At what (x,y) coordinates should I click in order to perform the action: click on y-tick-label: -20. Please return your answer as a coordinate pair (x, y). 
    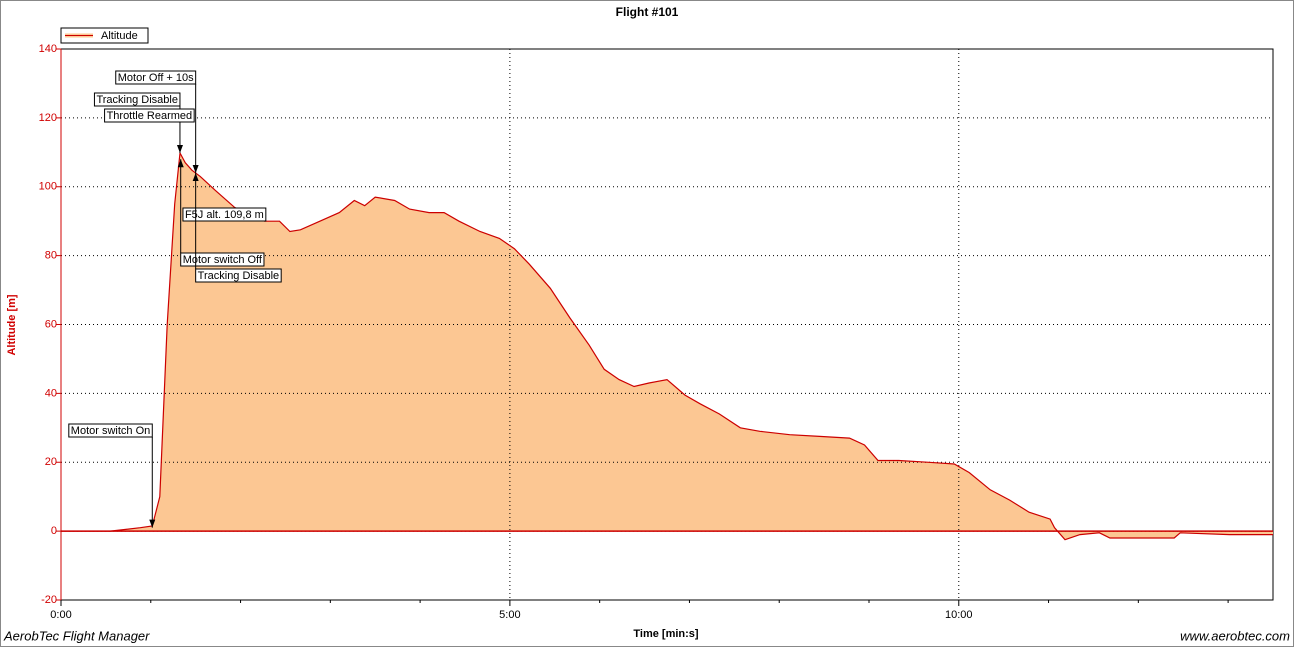
    Looking at the image, I should click on (49, 600).